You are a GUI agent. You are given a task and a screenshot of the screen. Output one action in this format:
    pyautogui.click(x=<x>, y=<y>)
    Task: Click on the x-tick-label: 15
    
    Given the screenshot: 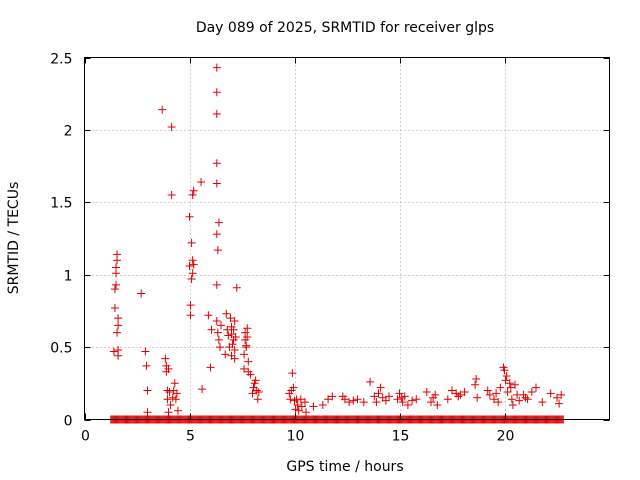 What is the action you would take?
    pyautogui.click(x=401, y=437)
    